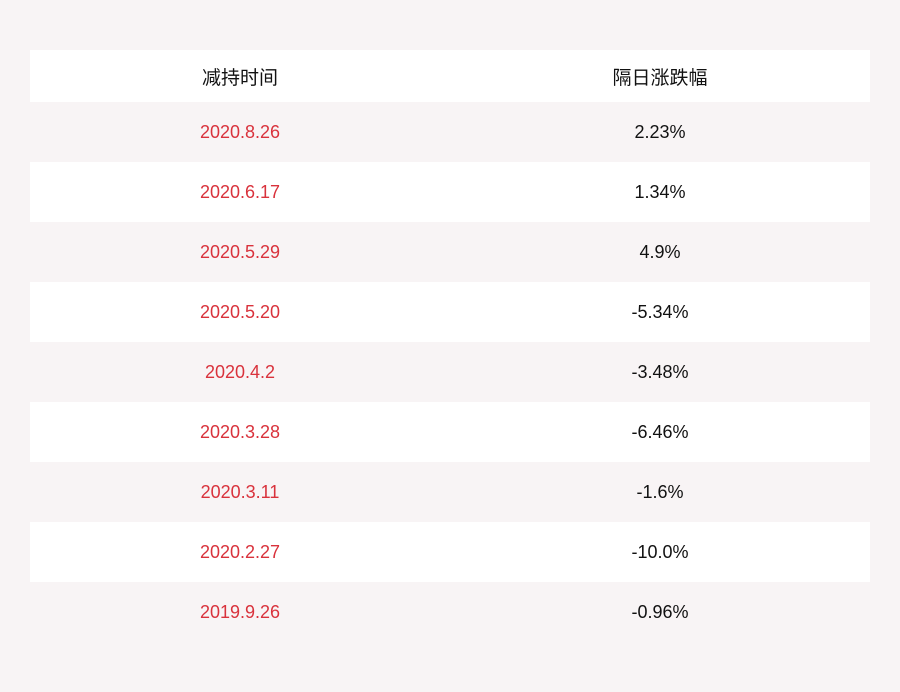 The height and width of the screenshot is (692, 900). What do you see at coordinates (450, 76) in the screenshot?
I see `table-header: 减持时间 隔日涨跌幅` at bounding box center [450, 76].